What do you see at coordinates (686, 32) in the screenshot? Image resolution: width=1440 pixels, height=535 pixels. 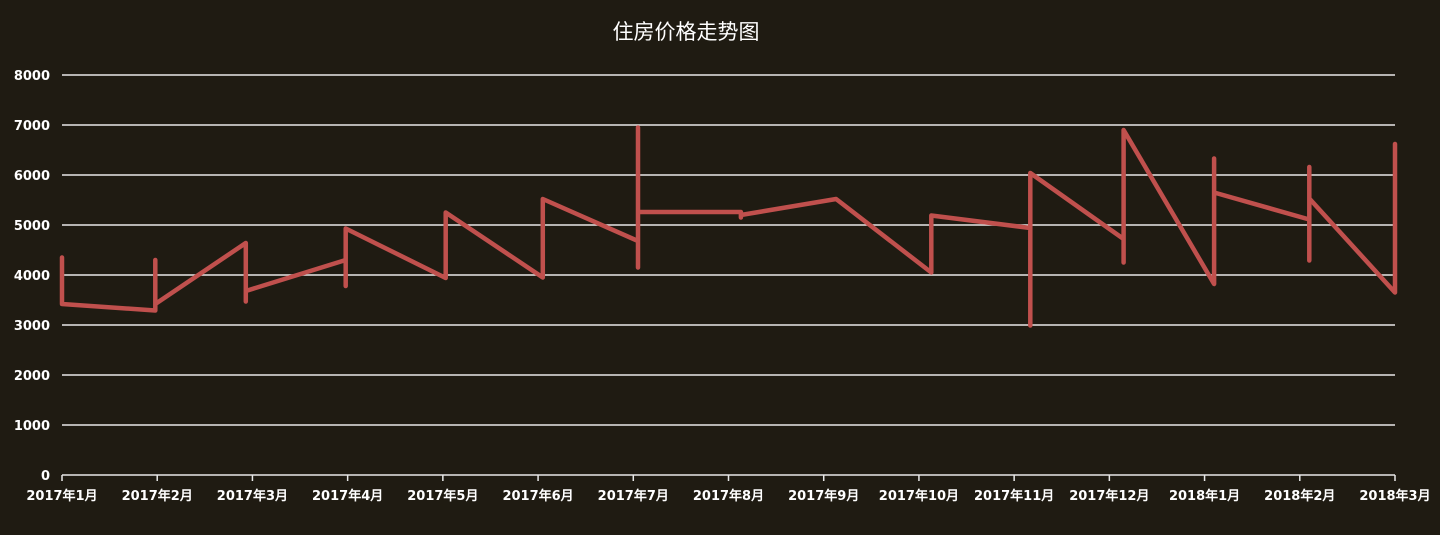 I see `chart-title: 住房价格走势图` at bounding box center [686, 32].